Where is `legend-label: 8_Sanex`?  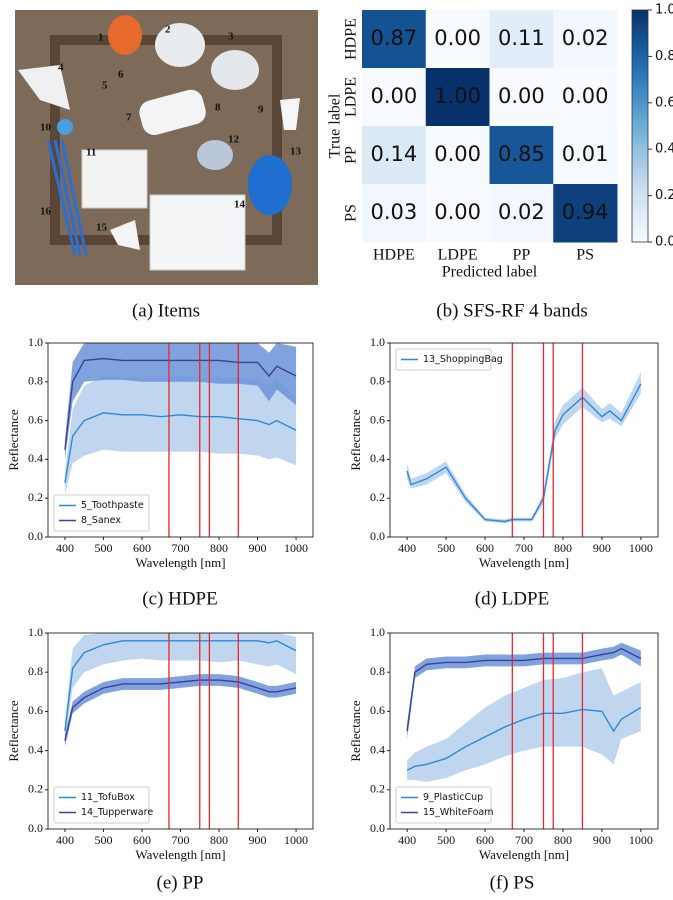
legend-label: 8_Sanex is located at coordinates (101, 520).